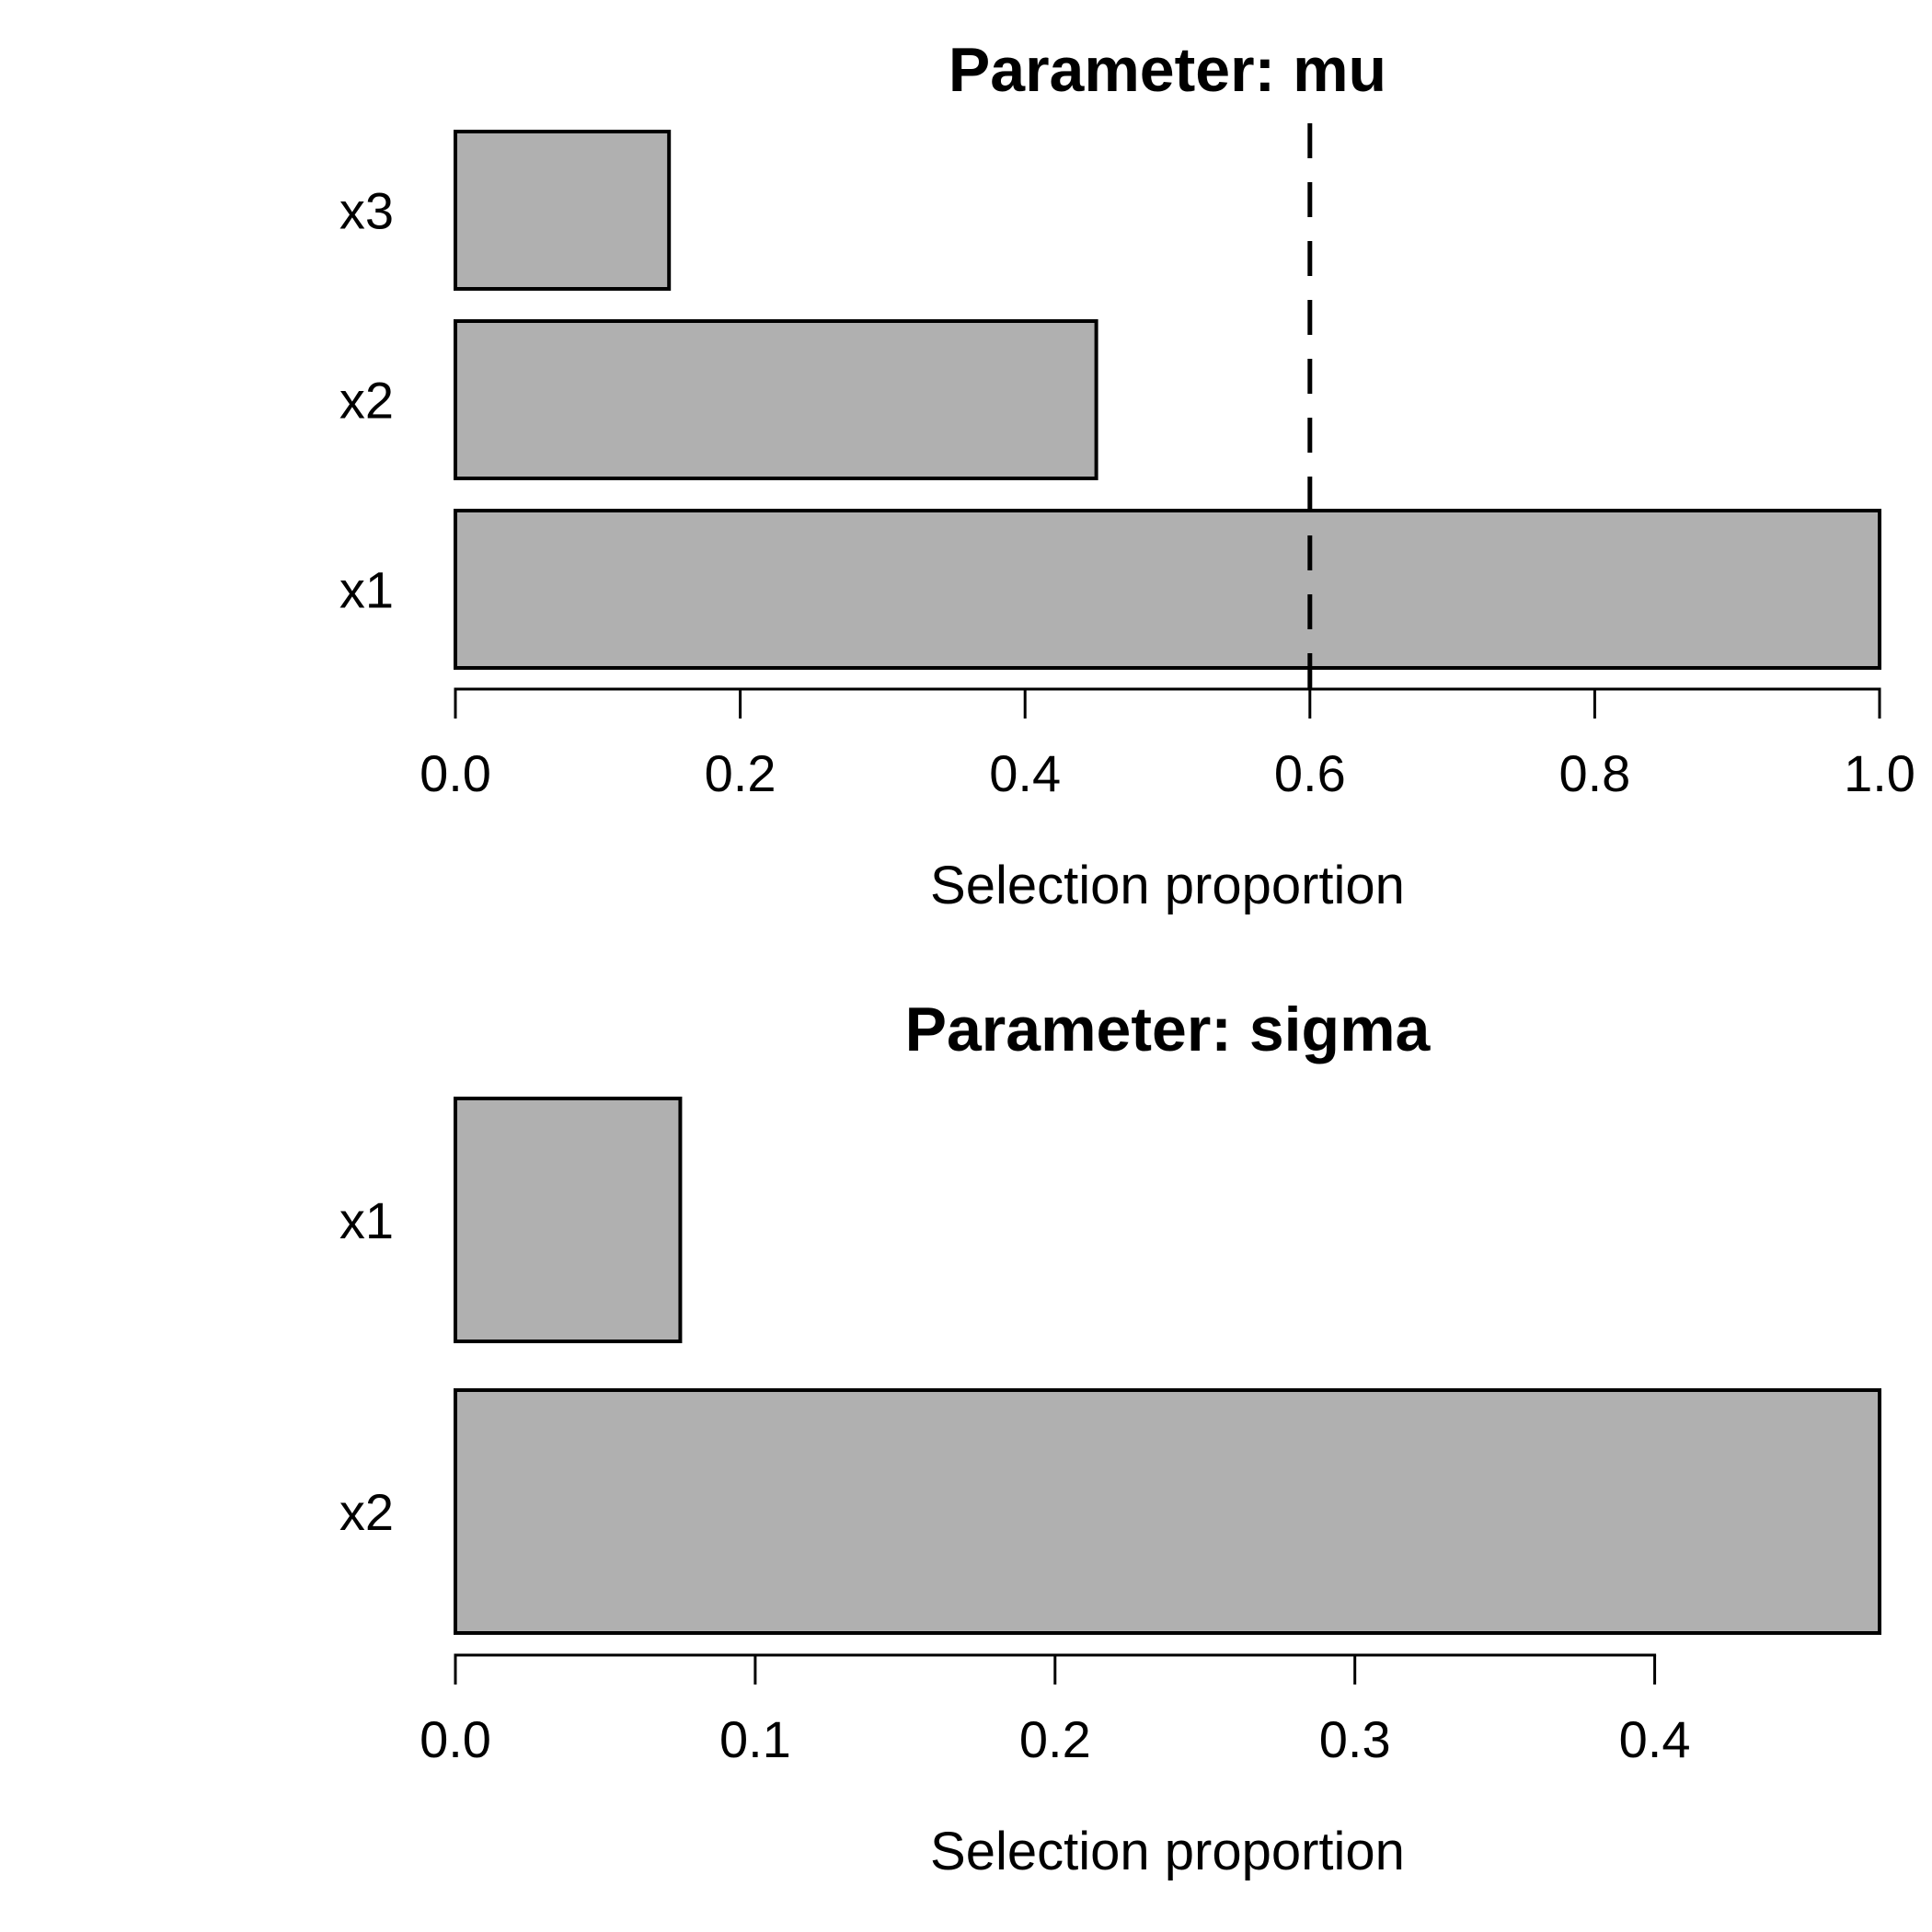 This screenshot has width=1932, height=1932. What do you see at coordinates (1167, 1851) in the screenshot?
I see `x-axis-title-sigma: Selection proportion` at bounding box center [1167, 1851].